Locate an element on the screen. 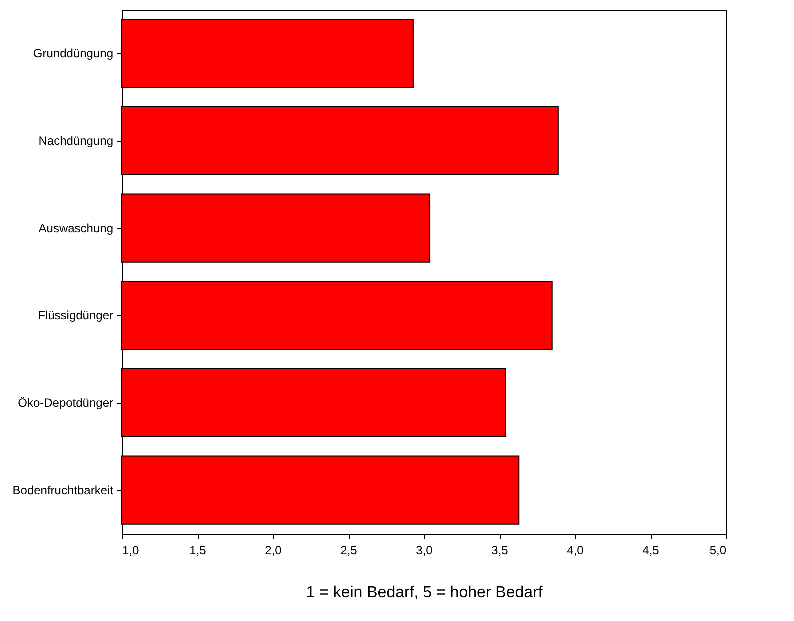  y-tick-label: Bodenfruchtbarkeit is located at coordinates (63, 490).